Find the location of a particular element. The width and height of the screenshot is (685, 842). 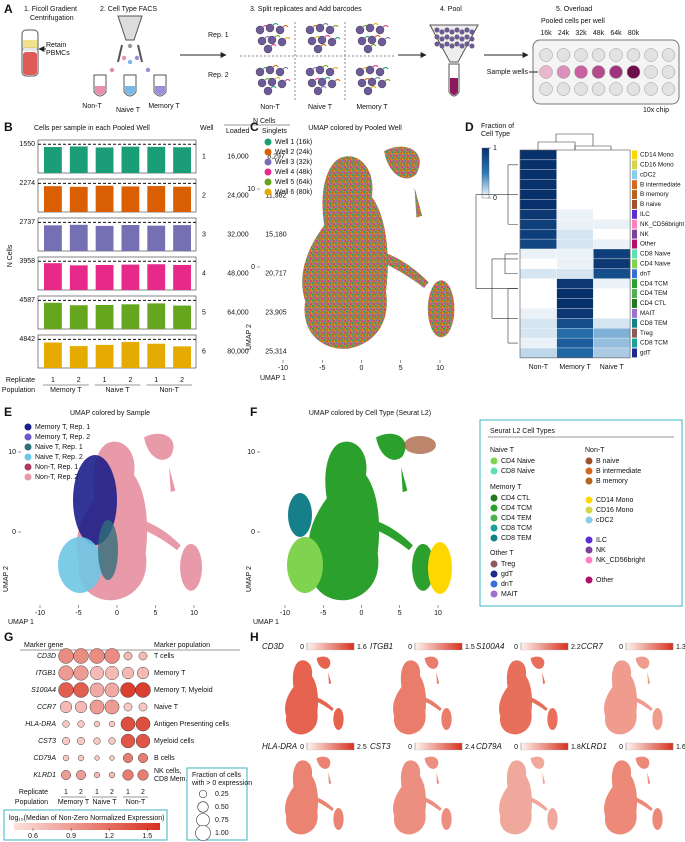

legend-label: Well 4 (48k) is located at coordinates (293, 172).